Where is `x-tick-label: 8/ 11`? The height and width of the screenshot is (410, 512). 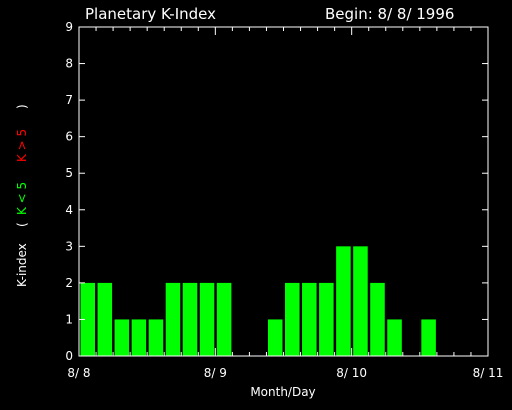 x-tick-label: 8/ 11 is located at coordinates (488, 373).